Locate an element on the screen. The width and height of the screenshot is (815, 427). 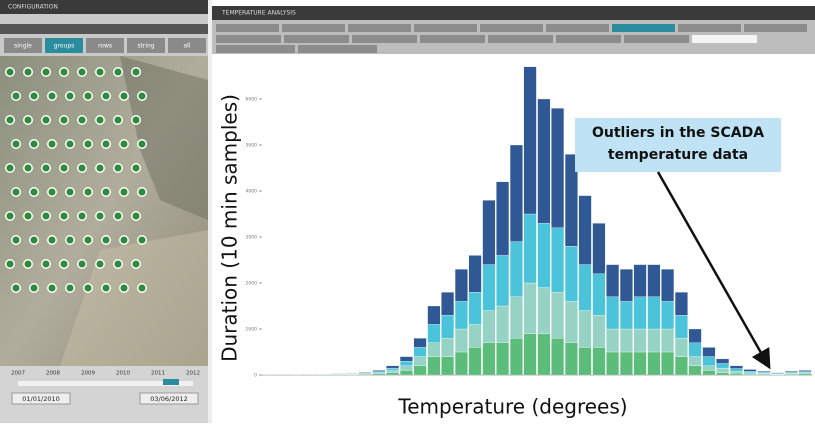
left-title: CONFIGURATION is located at coordinates (33, 7).